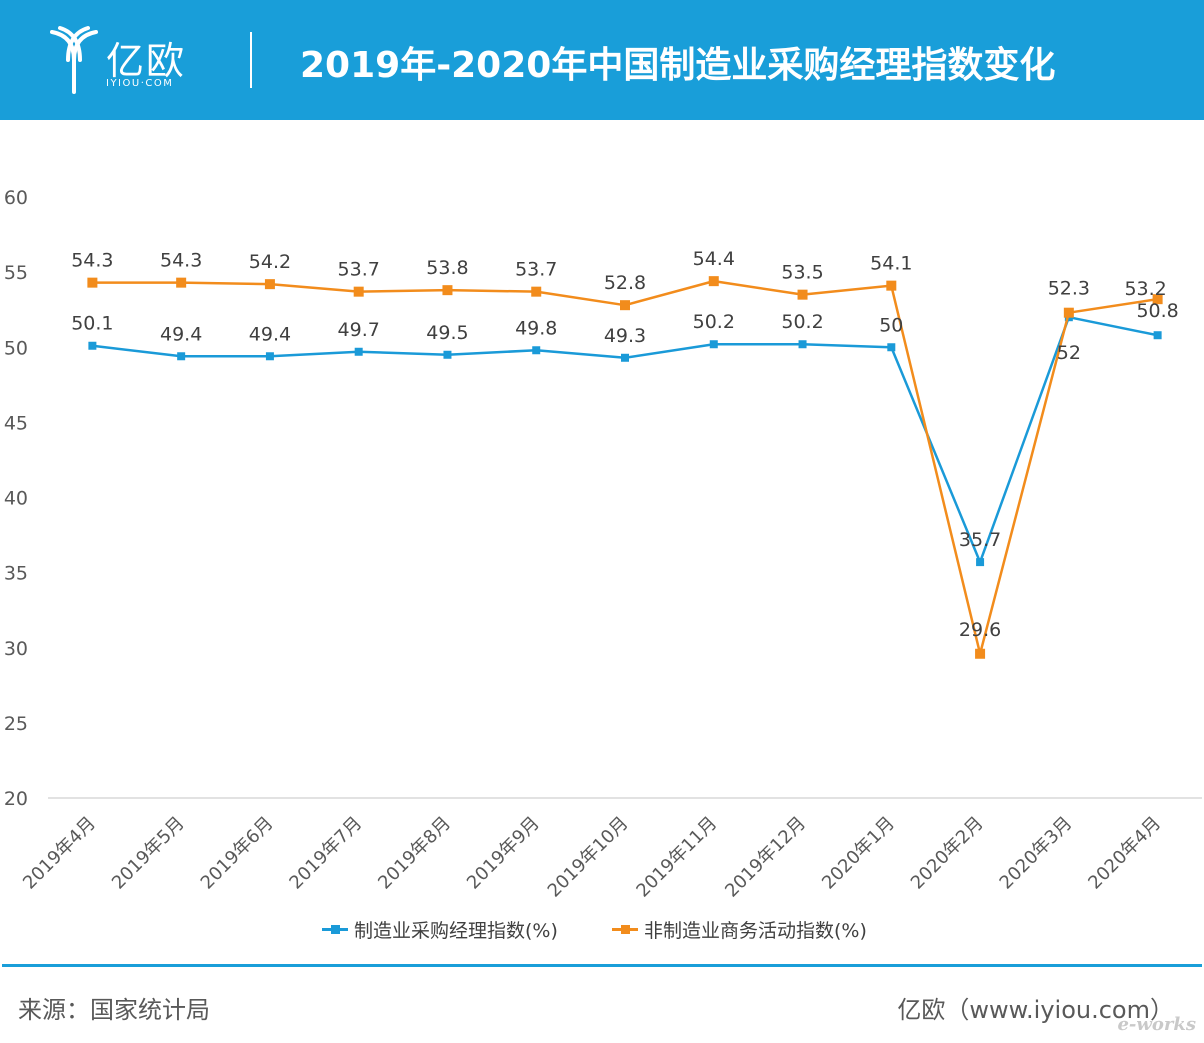 The width and height of the screenshot is (1204, 1043). What do you see at coordinates (1145, 289) in the screenshot?
I see `data-label: 53.2` at bounding box center [1145, 289].